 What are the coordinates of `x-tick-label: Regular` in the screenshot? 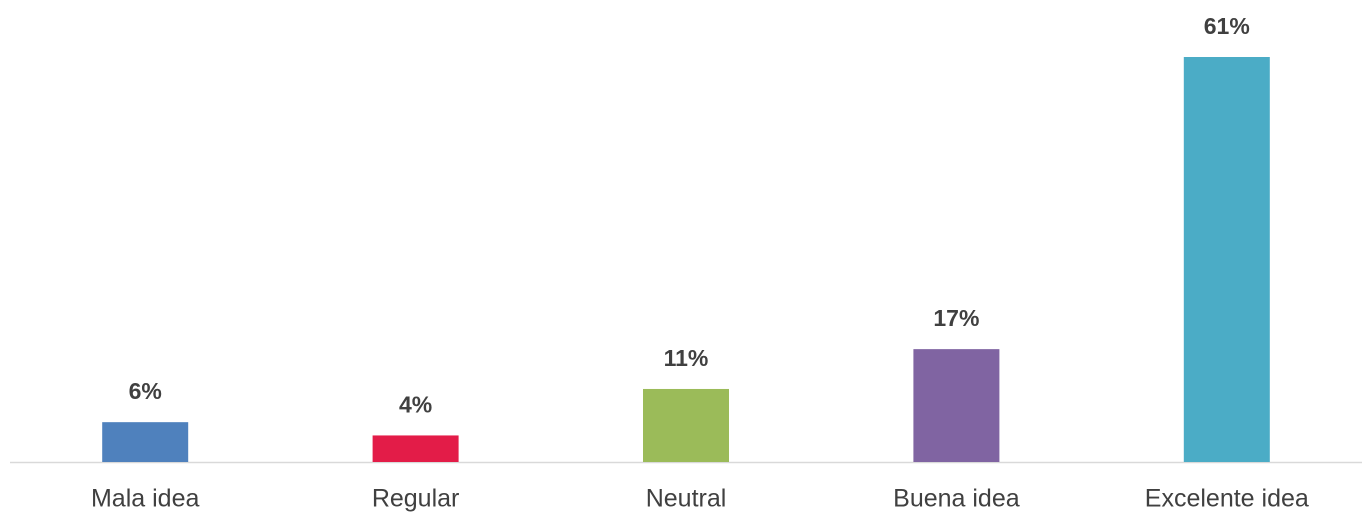 It's located at (416, 499).